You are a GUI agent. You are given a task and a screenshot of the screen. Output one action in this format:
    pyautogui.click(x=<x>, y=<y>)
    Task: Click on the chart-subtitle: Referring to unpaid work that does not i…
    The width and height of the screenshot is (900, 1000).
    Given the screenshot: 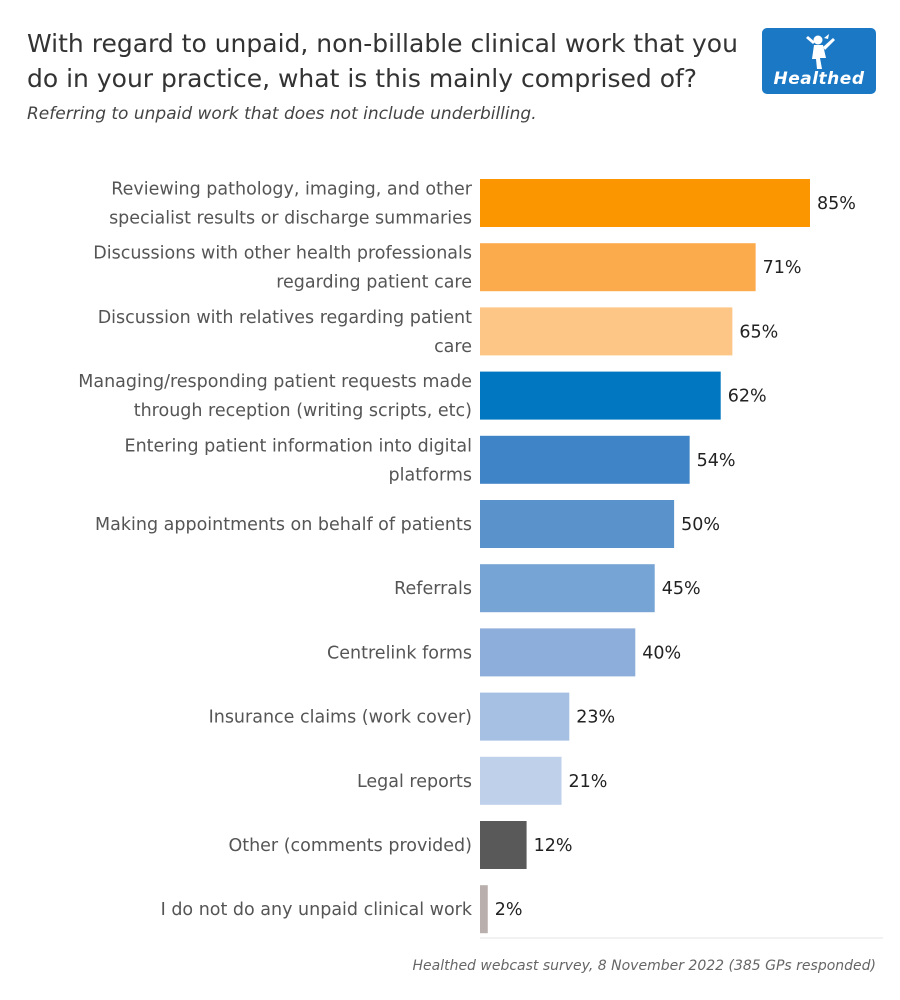 What is the action you would take?
    pyautogui.click(x=282, y=114)
    